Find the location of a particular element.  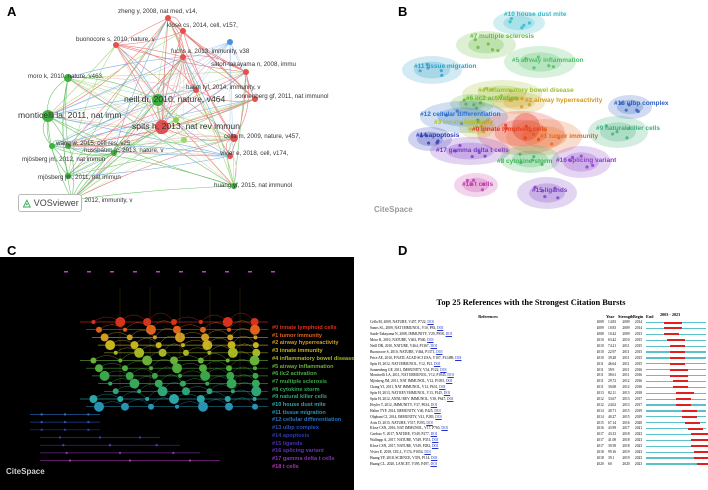

year-cell: 2015 is located at coordinates (600, 422).